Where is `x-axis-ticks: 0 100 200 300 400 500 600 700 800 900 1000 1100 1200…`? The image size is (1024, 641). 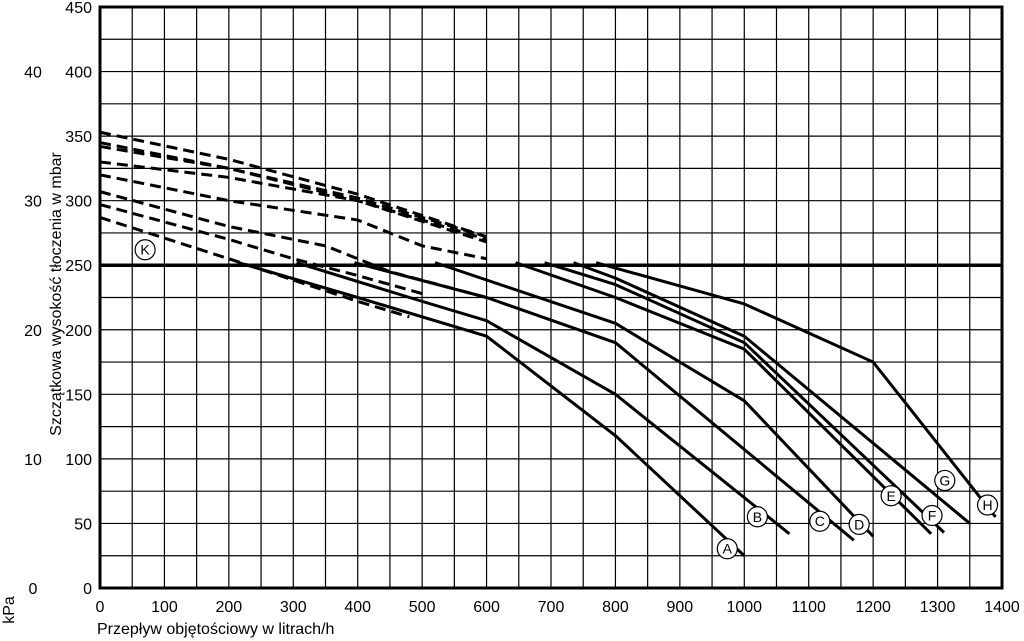 x-axis-ticks: 0 100 200 300 400 500 600 700 800 900 1000 1100 1200… is located at coordinates (558, 607).